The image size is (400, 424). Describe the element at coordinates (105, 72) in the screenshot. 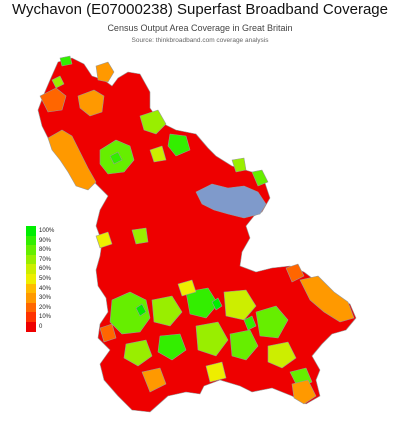

I see `area-orange-north` at that location.